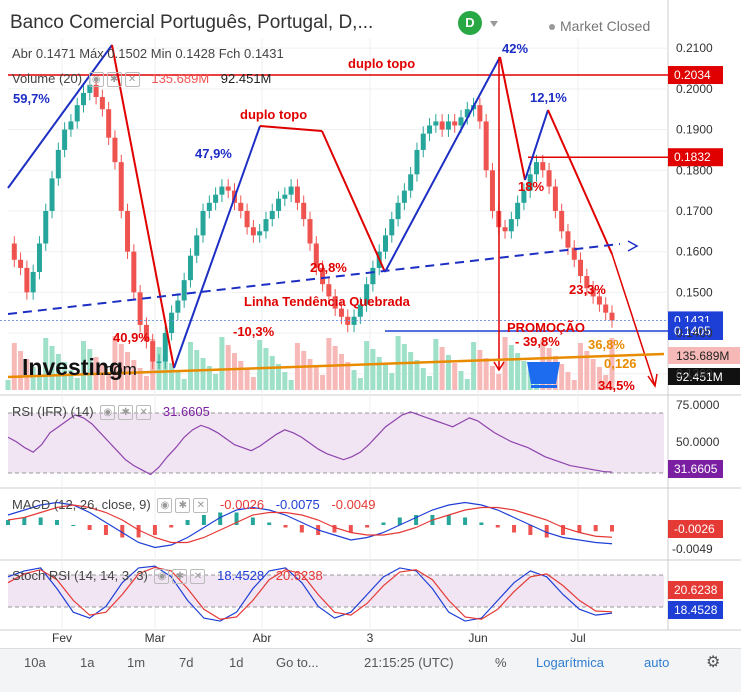  Describe the element at coordinates (186, 662) in the screenshot. I see `range-7d-button: 7d` at that location.